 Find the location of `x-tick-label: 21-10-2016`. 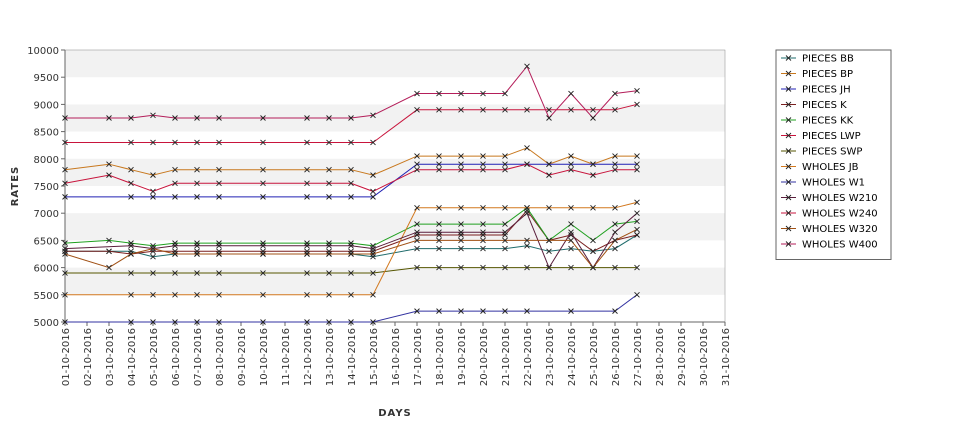

x-tick-label: 21-10-2016 is located at coordinates (506, 357).